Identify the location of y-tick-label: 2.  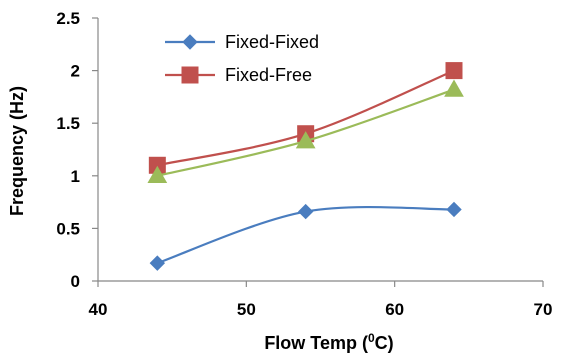
(75, 71).